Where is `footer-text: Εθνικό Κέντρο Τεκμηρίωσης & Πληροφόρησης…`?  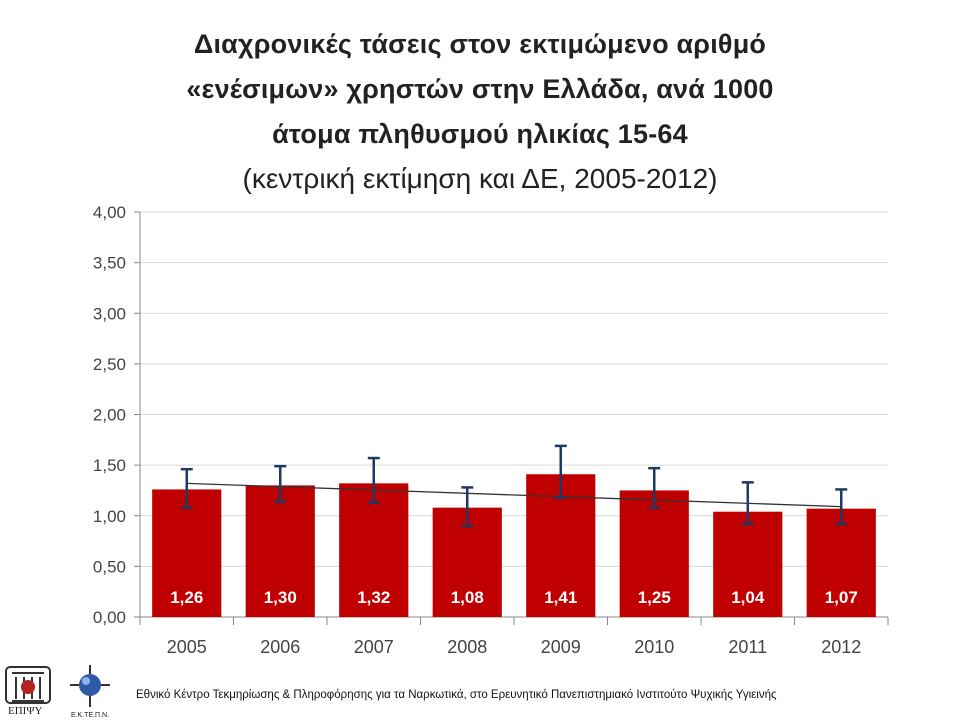
footer-text: Εθνικό Κέντρο Τεκμηρίωσης & Πληροφόρησης… is located at coordinates (456, 695).